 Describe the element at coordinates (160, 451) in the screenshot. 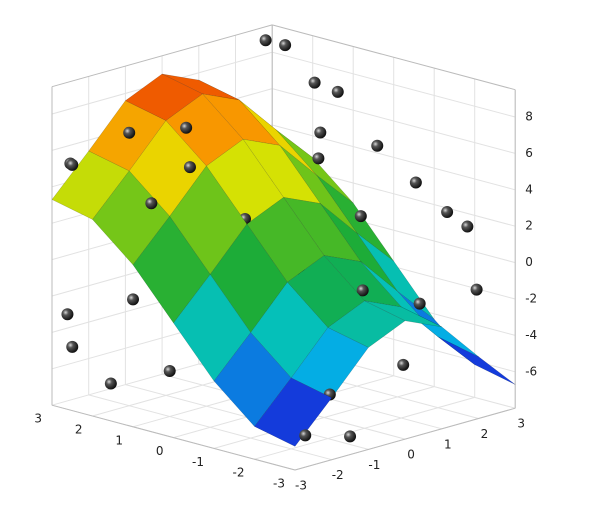

I see `x-tick-label: 0` at that location.